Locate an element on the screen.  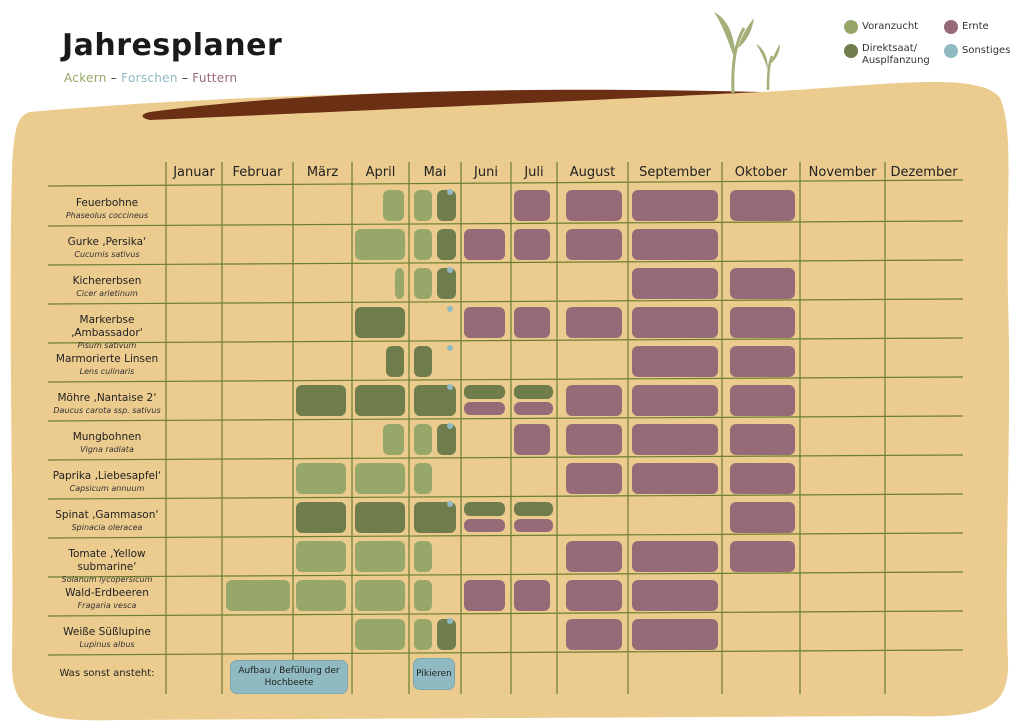
subtitle-futtern: Futtern is located at coordinates (215, 78).